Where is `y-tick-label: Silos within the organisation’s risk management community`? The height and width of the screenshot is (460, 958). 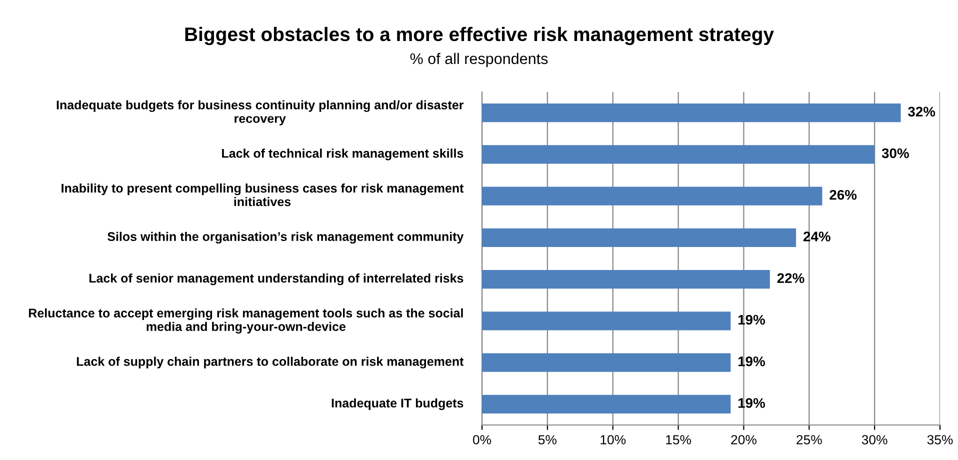
y-tick-label: Silos within the organisation’s risk management community is located at coordinates (286, 238).